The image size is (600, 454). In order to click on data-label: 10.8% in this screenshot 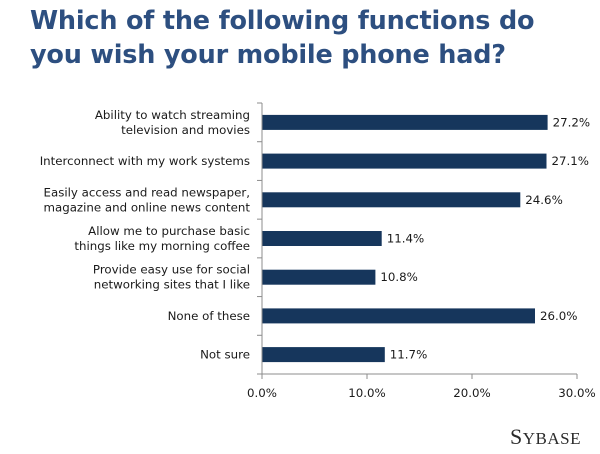, I will do `click(398, 277)`.